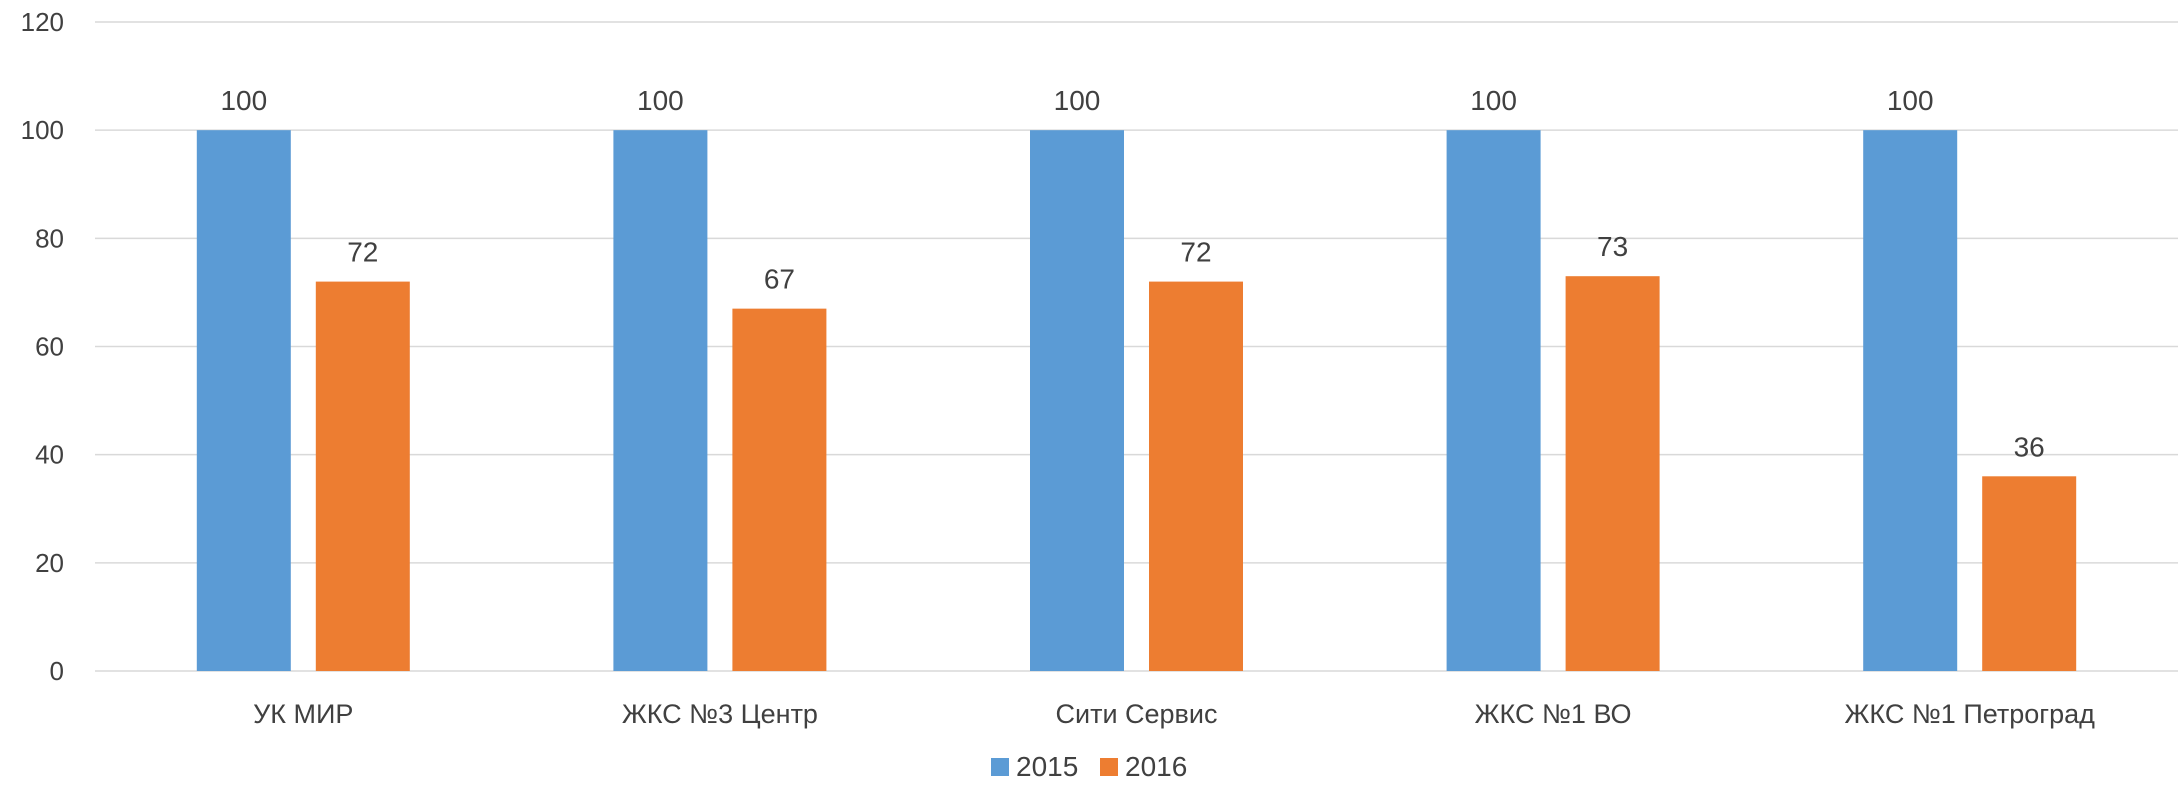 This screenshot has height=789, width=2178. Describe the element at coordinates (1109, 767) in the screenshot. I see `legend-swatch-2016` at that location.